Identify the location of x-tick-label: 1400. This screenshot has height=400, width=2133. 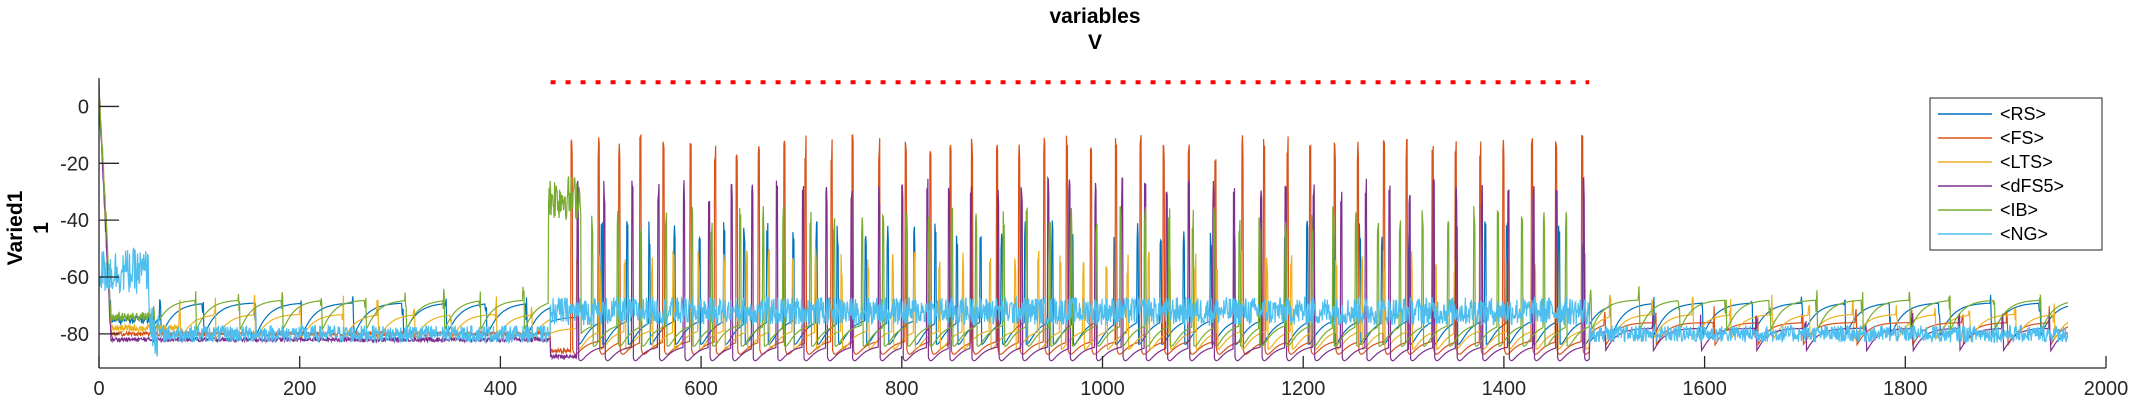
(1504, 389).